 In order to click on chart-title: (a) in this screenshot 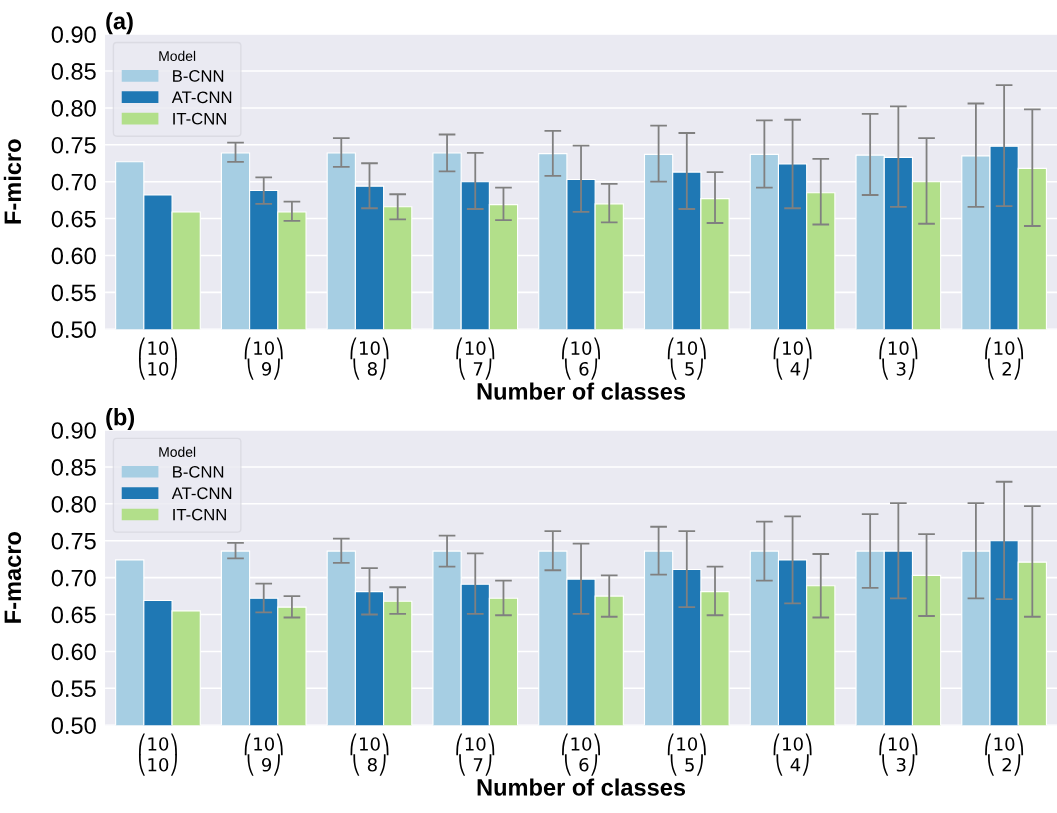, I will do `click(119, 23)`.